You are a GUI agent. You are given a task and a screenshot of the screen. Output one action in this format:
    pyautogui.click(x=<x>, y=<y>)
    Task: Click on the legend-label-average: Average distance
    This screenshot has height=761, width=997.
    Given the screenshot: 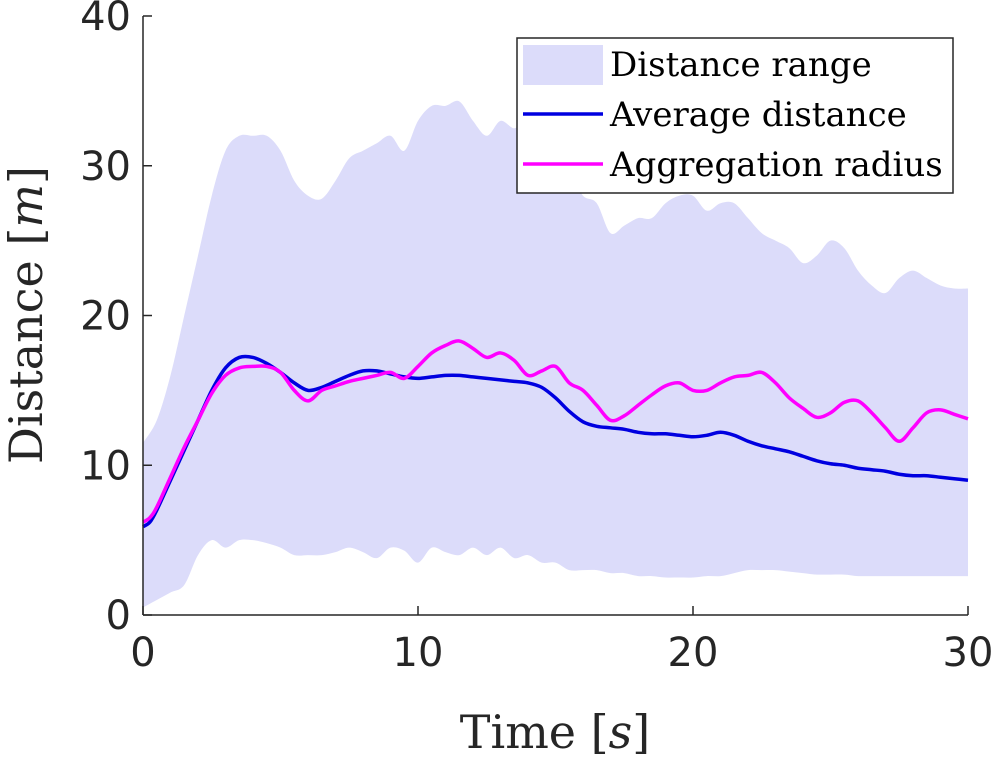 What is the action you would take?
    pyautogui.click(x=758, y=115)
    